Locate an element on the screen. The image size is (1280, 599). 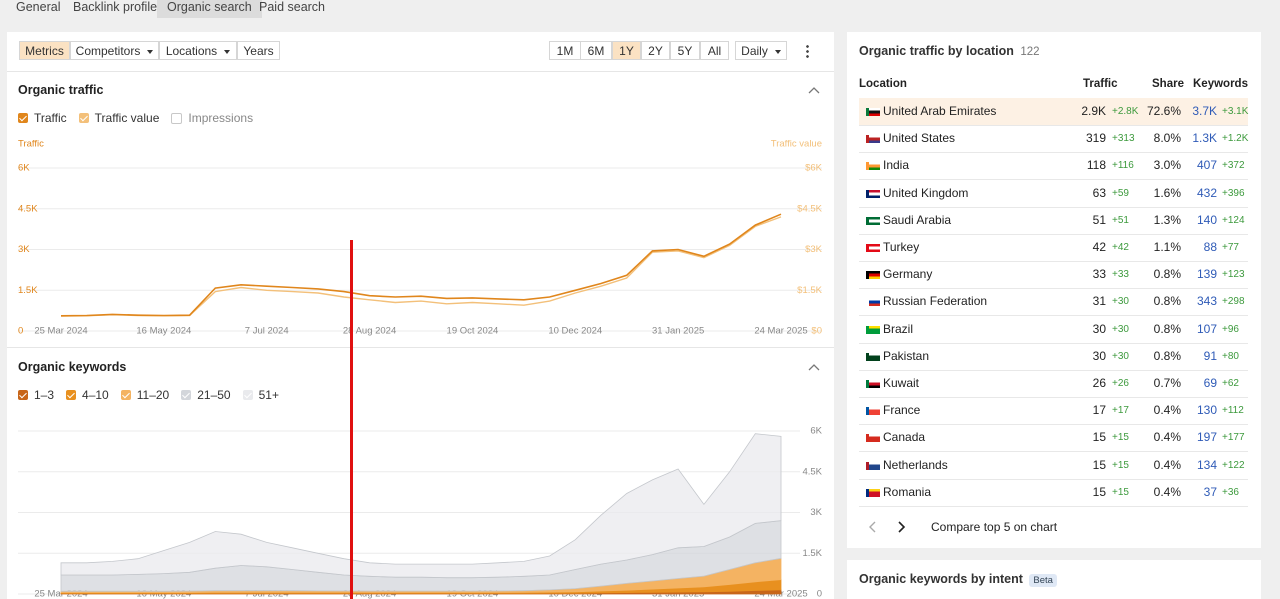
toolbar-button: Metrics is located at coordinates (44, 50).